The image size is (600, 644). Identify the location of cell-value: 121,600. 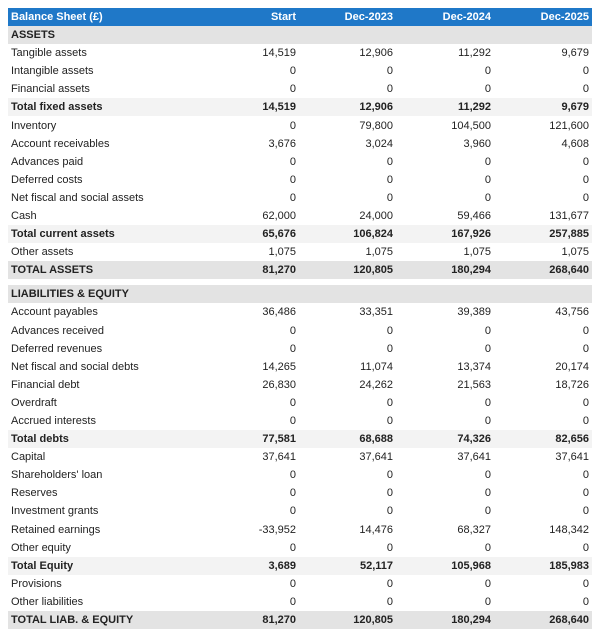
(569, 125).